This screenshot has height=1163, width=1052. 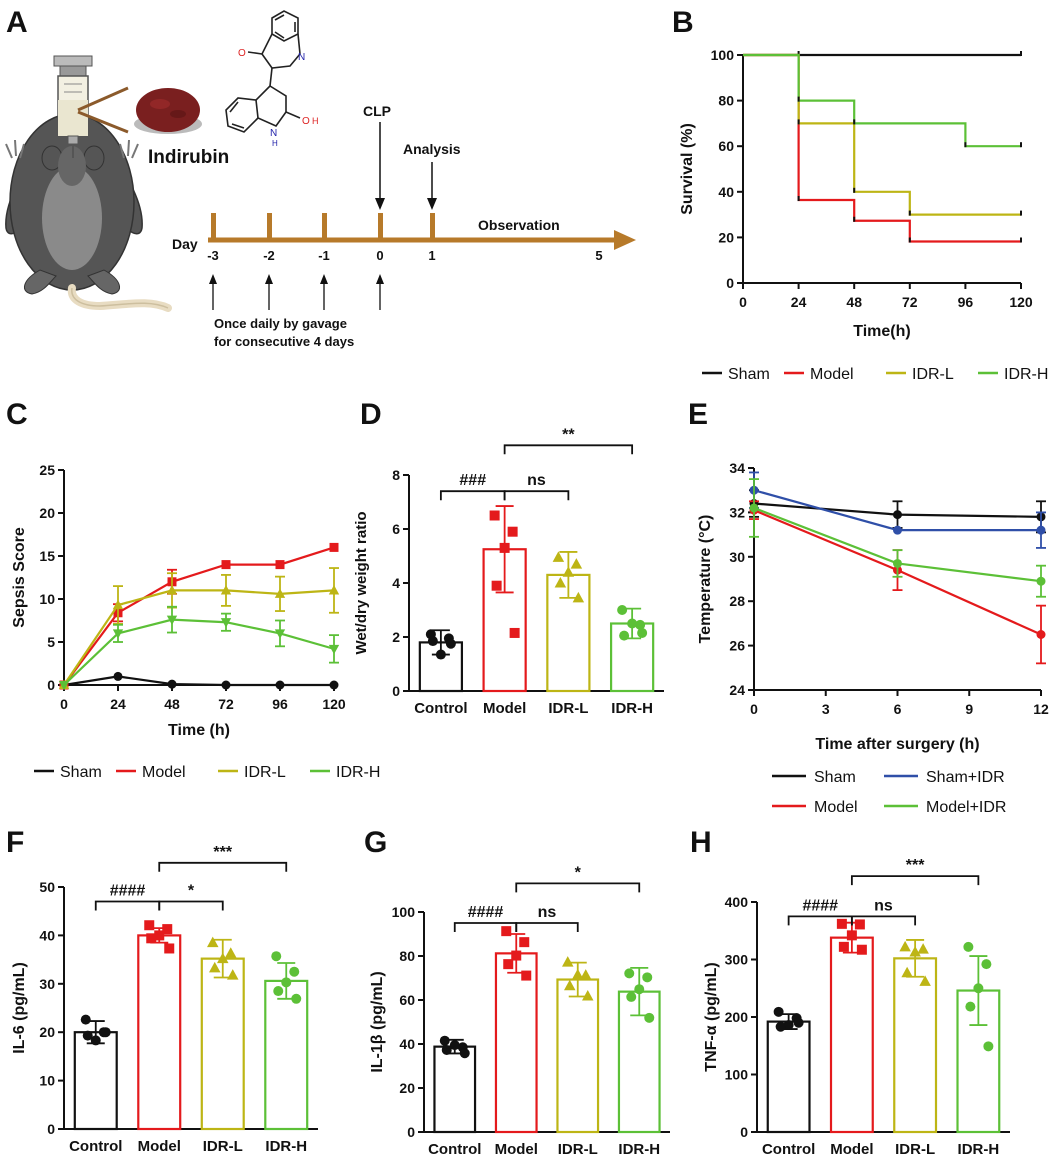 I want to click on significance-label: **, so click(x=568, y=434).